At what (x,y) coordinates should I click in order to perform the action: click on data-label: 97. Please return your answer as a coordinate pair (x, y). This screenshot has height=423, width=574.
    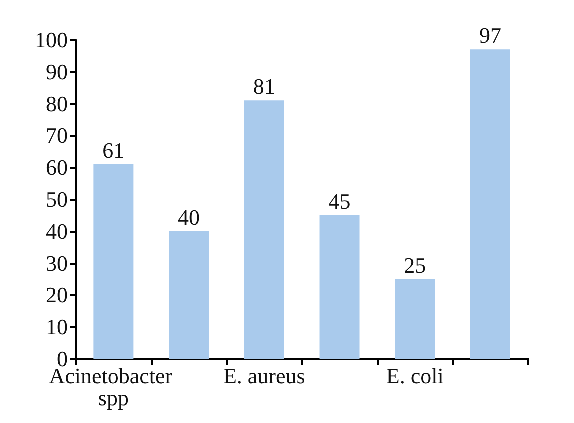
    Looking at the image, I should click on (490, 35).